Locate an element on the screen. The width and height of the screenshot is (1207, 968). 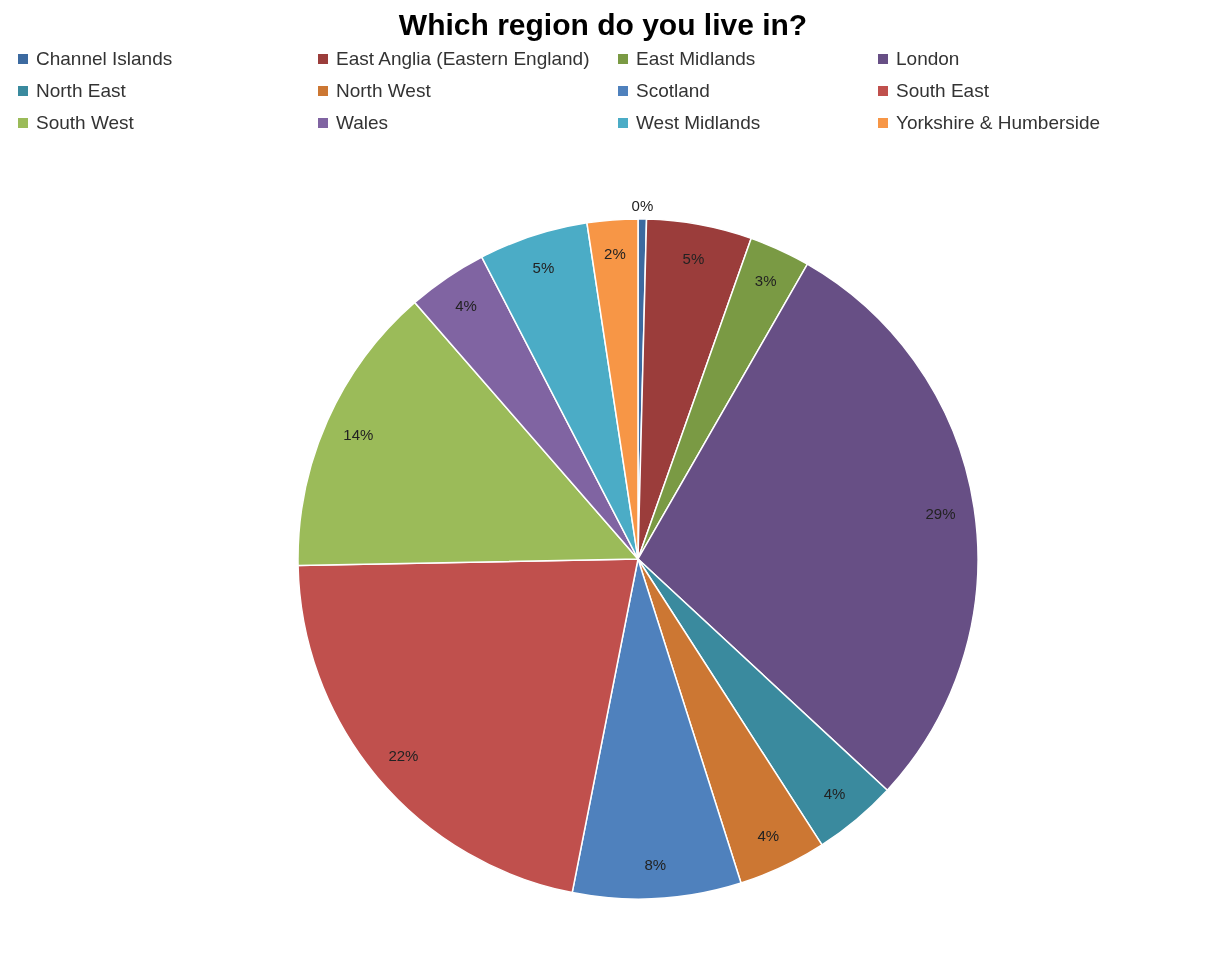
legend-label: Yorkshire & Humberside is located at coordinates (998, 123).